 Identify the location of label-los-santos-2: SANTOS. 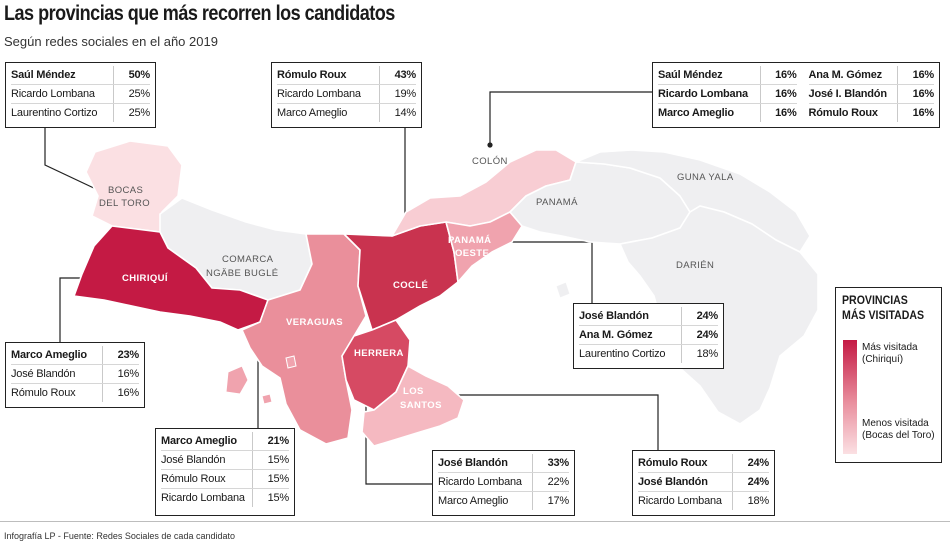
(421, 405).